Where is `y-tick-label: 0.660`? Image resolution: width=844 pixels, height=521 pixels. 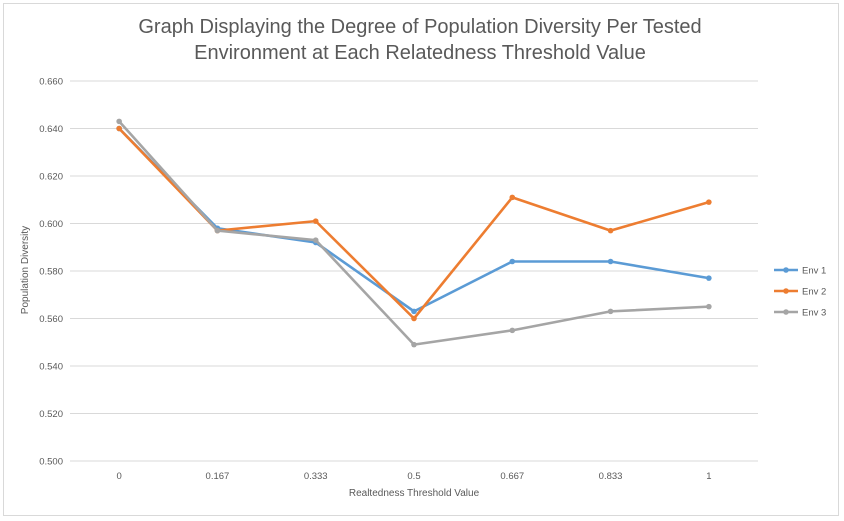 y-tick-label: 0.660 is located at coordinates (51, 82).